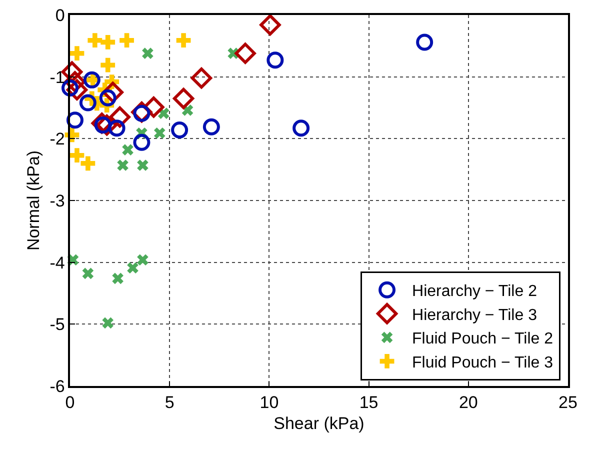 Image resolution: width=614 pixels, height=451 pixels. What do you see at coordinates (368, 402) in the screenshot?
I see `x-tick-label: 15` at bounding box center [368, 402].